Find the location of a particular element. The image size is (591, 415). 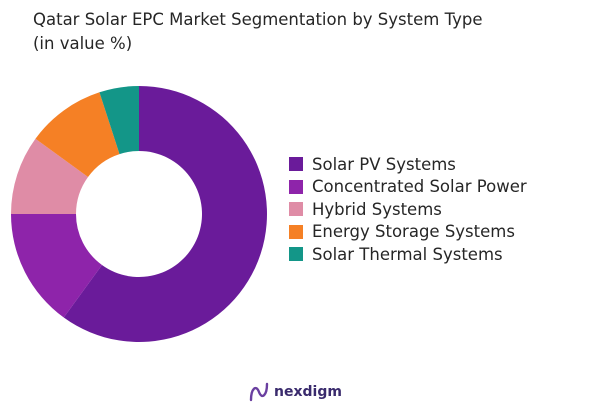

donut-slice-concentrated-solar-power is located at coordinates (56, 266).